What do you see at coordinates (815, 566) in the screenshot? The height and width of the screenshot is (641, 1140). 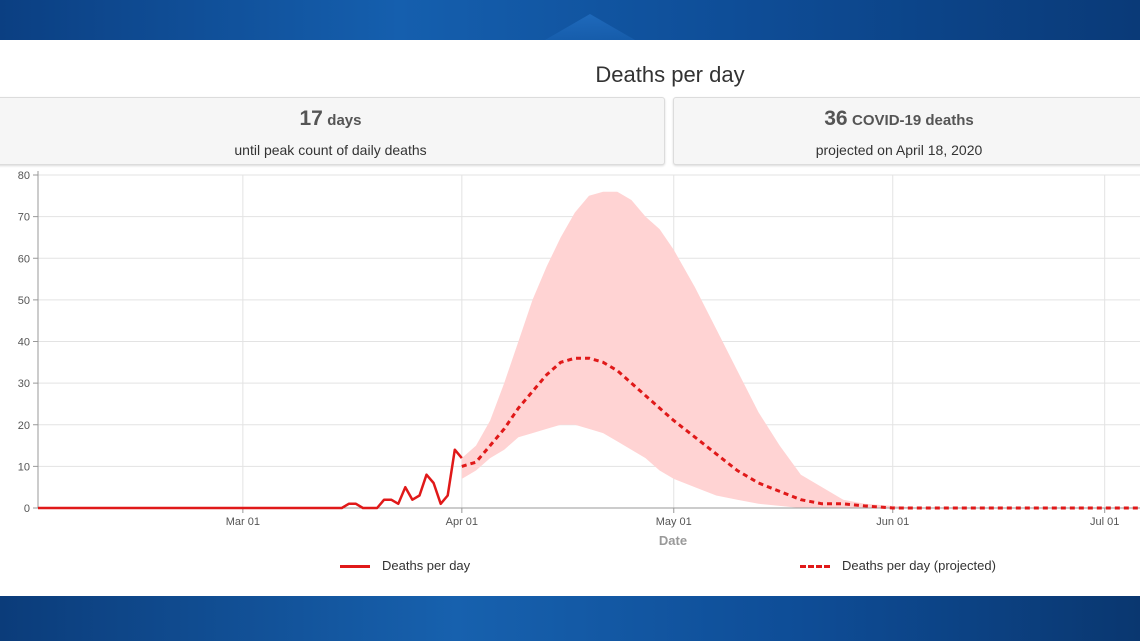 I see `legend-dashed-swatch` at bounding box center [815, 566].